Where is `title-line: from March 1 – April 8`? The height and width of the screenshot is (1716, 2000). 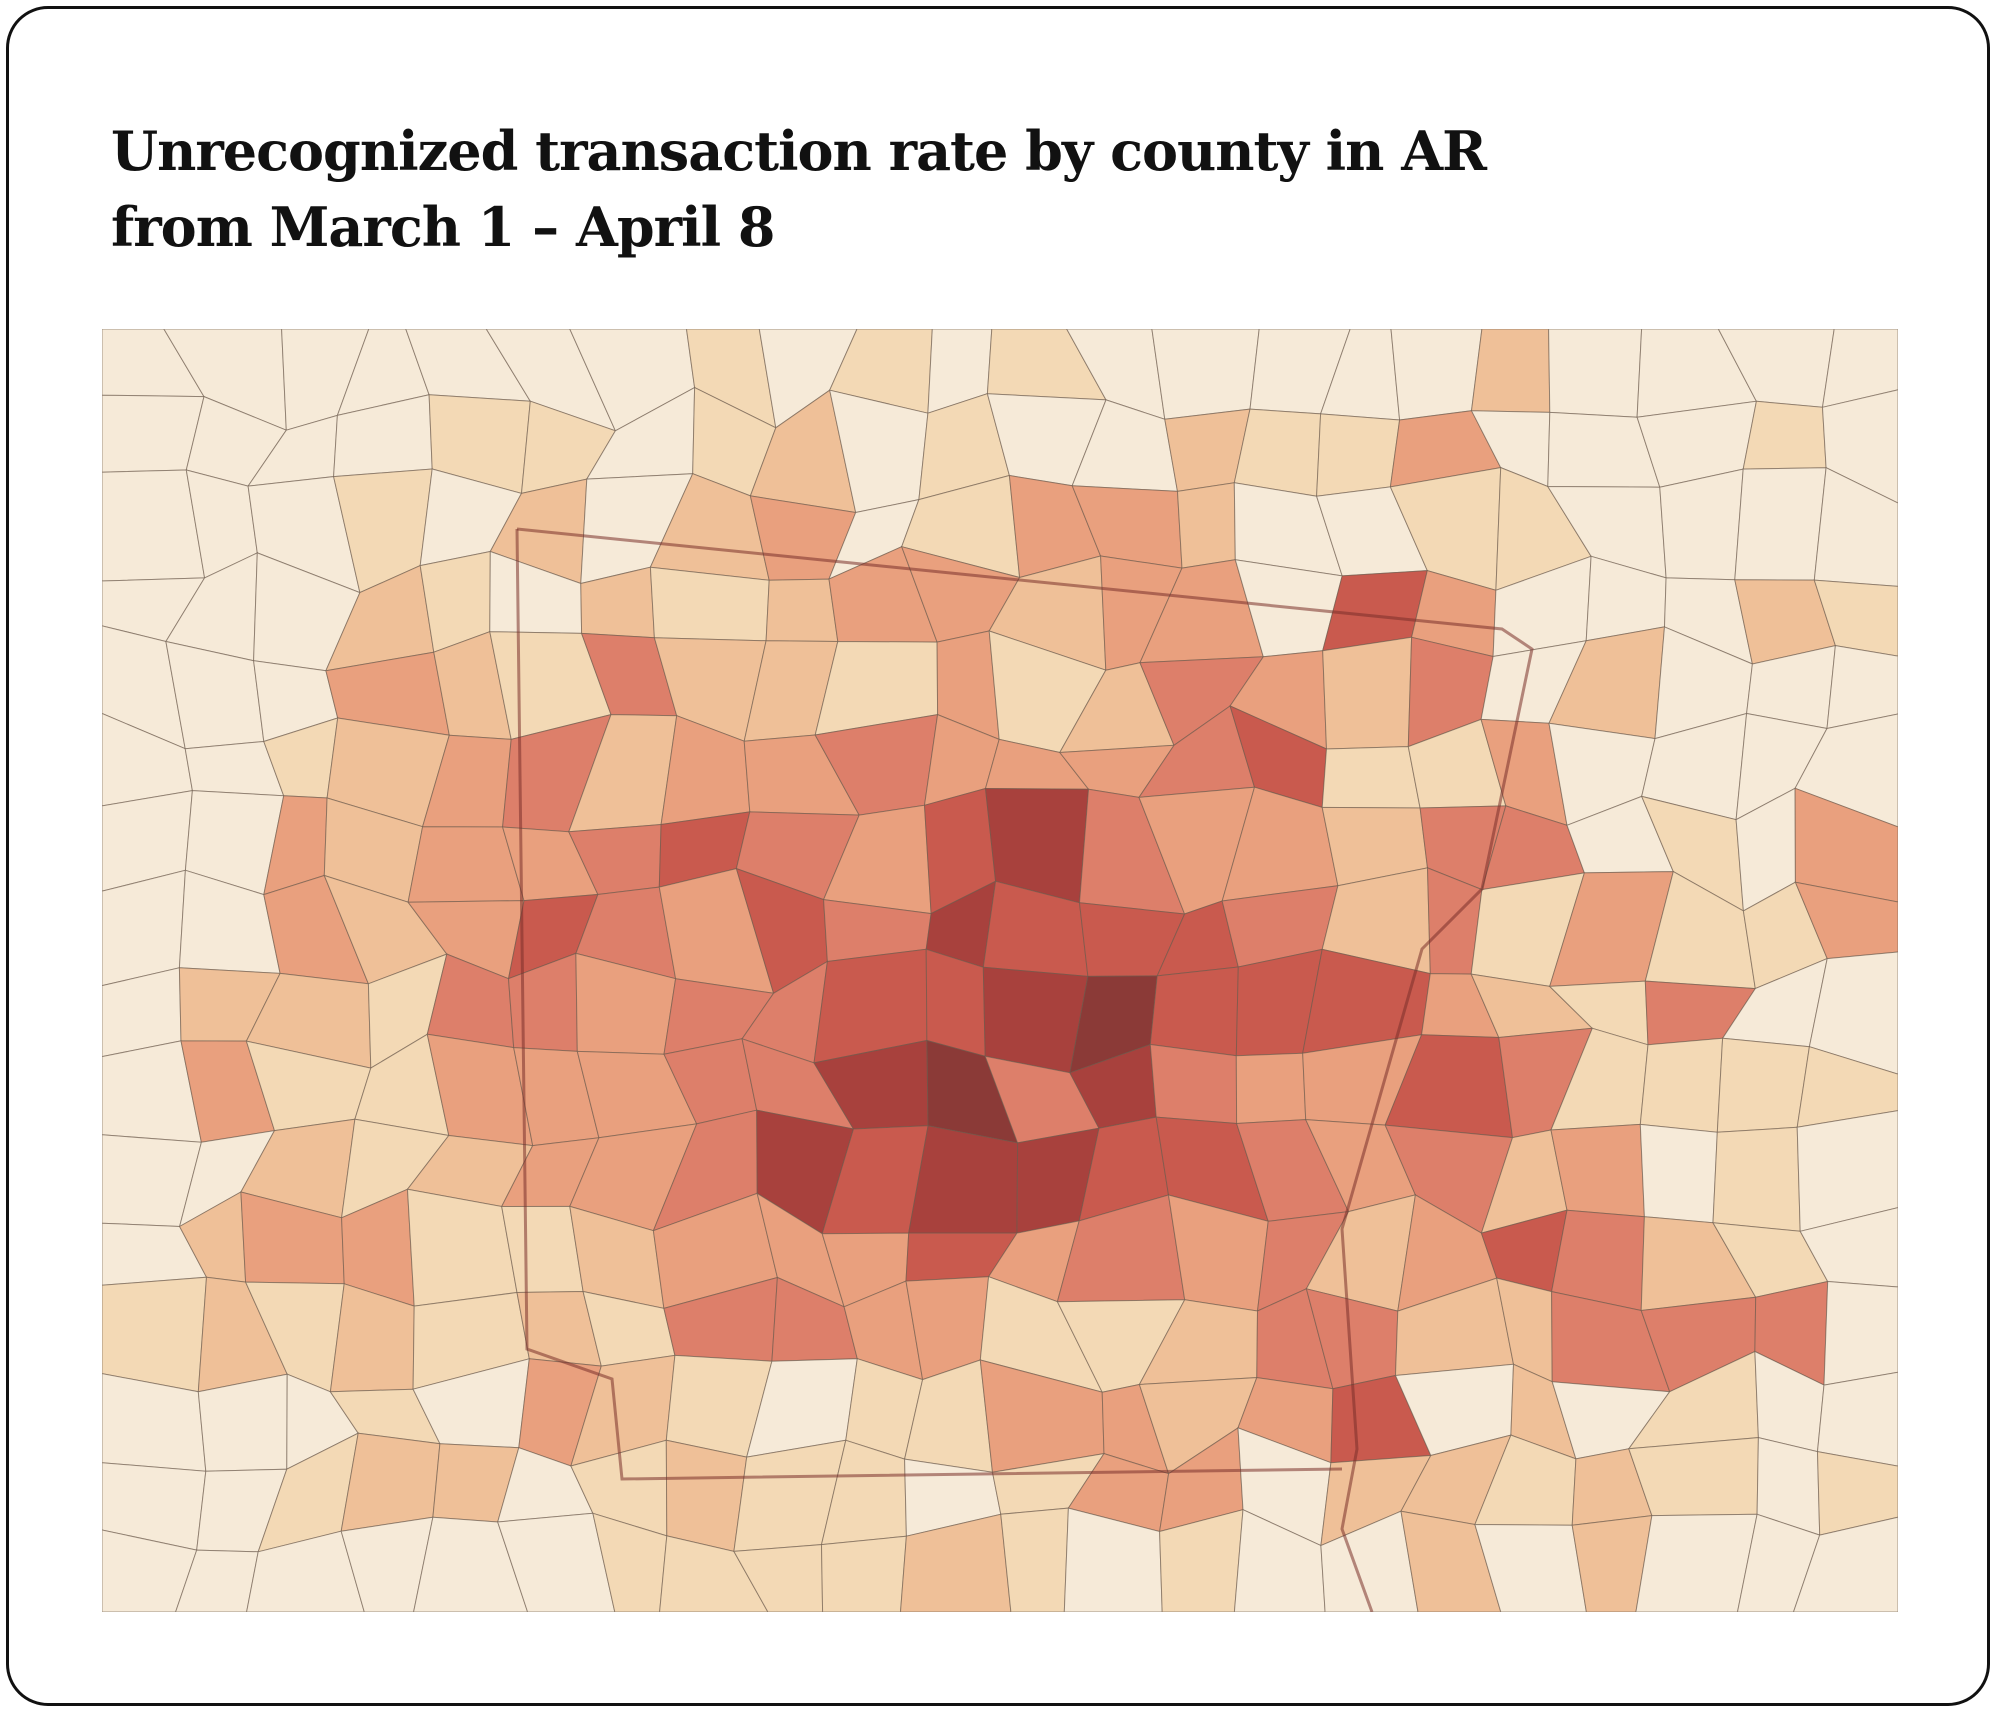
title-line: from March 1 – April 8 is located at coordinates (443, 227).